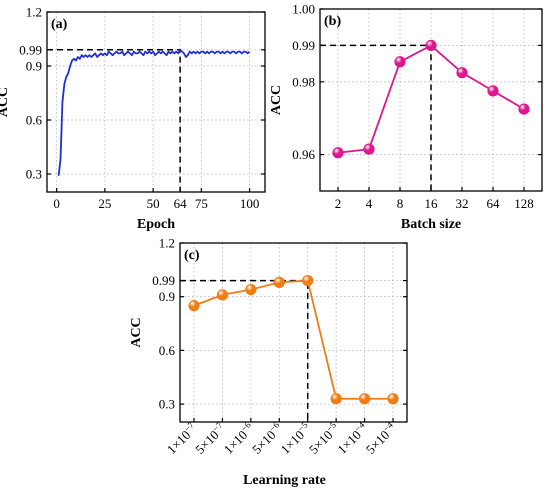  What do you see at coordinates (250, 203) in the screenshot?
I see `x-tick-label-100: 100` at bounding box center [250, 203].